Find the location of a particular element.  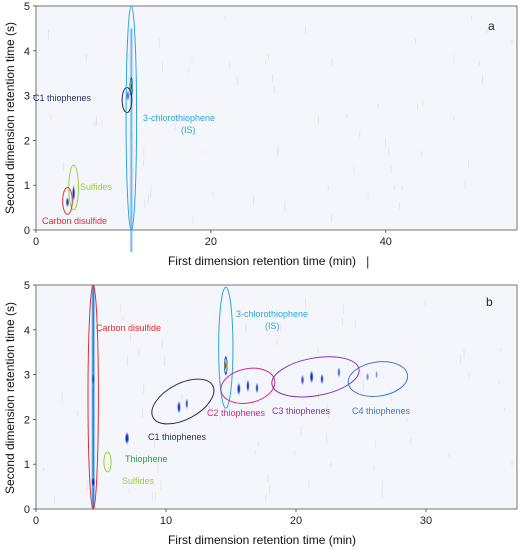

y-tick-label: 0 is located at coordinates (27, 231).